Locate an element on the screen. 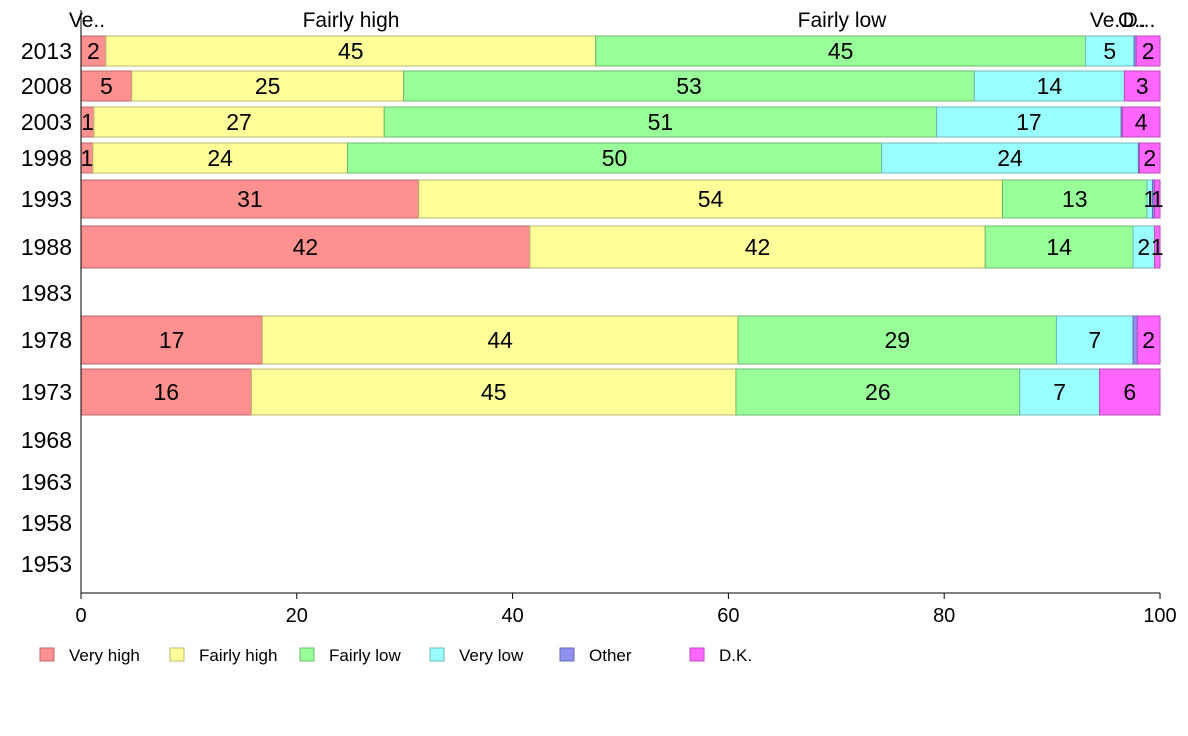  y-tick-label: 2013 is located at coordinates (46, 51).